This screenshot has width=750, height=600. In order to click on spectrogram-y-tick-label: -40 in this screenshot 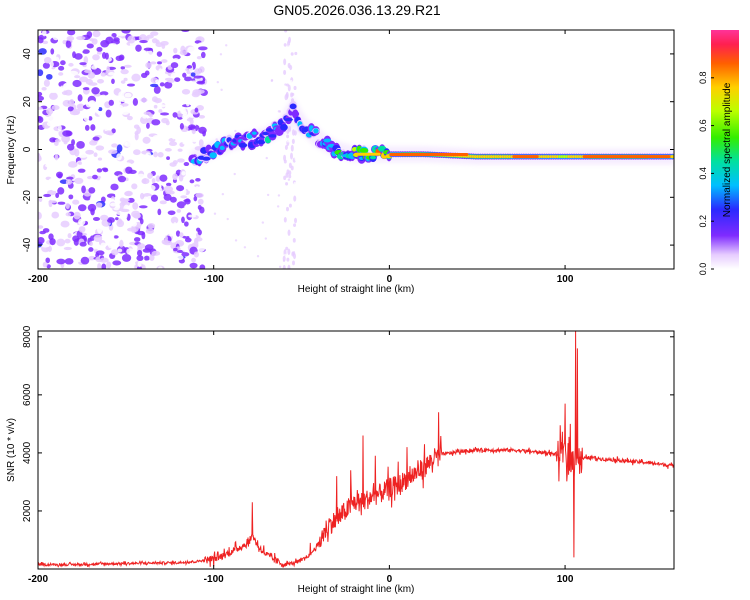, I will do `click(27, 244)`.